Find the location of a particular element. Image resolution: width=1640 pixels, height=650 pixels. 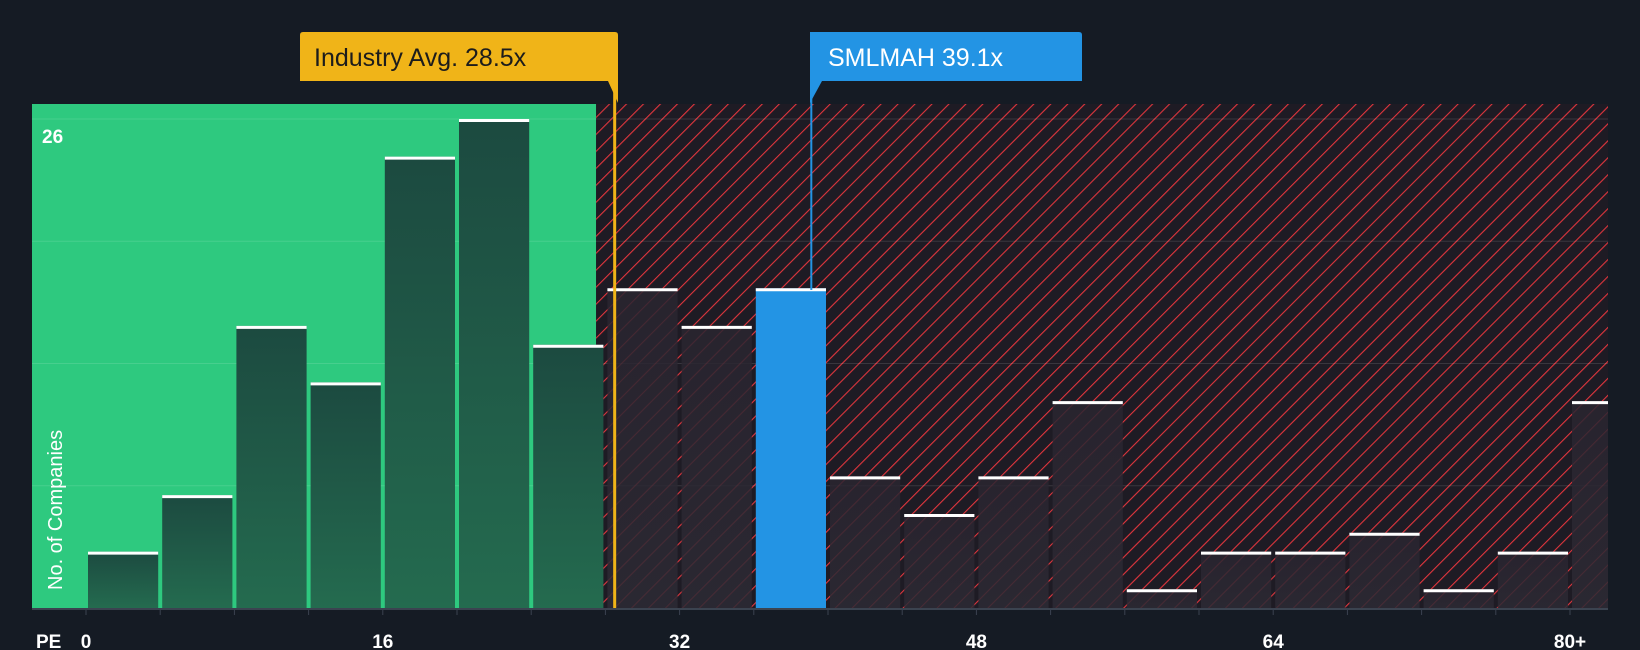

x-axis-label: PE is located at coordinates (48, 641).